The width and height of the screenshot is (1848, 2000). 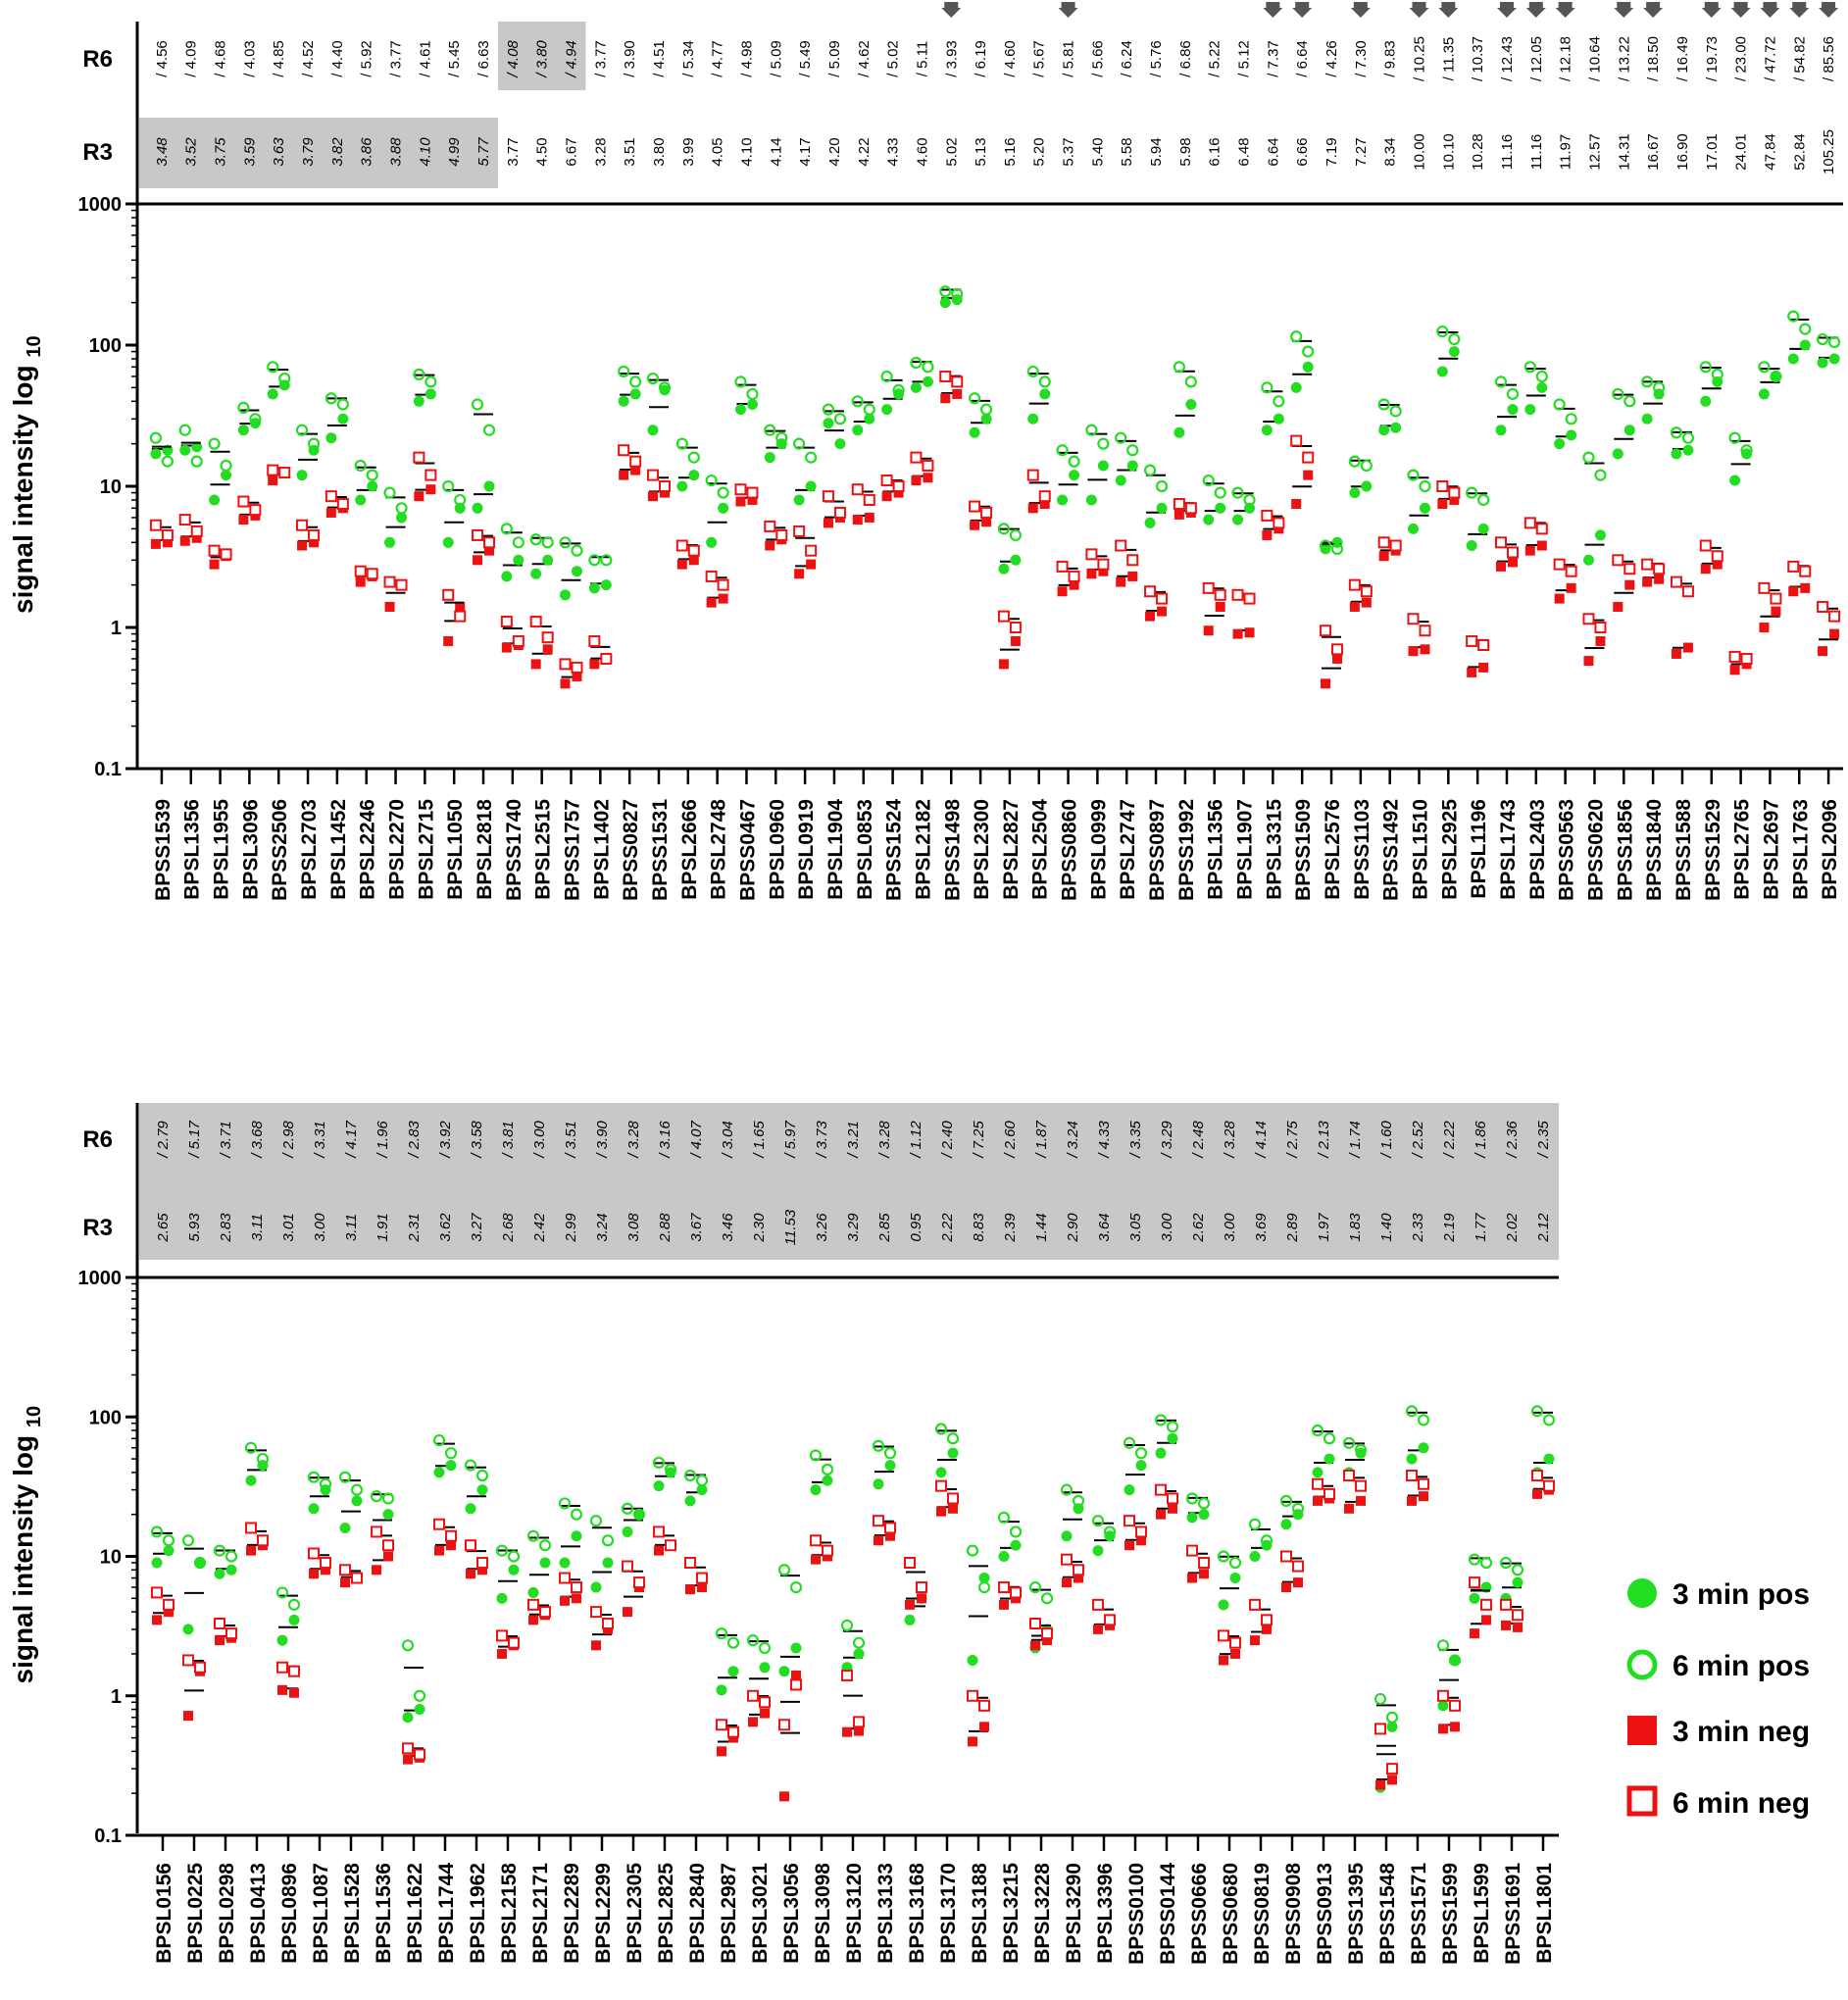 What do you see at coordinates (719, 849) in the screenshot?
I see `x-tick-label: BPSL2748` at bounding box center [719, 849].